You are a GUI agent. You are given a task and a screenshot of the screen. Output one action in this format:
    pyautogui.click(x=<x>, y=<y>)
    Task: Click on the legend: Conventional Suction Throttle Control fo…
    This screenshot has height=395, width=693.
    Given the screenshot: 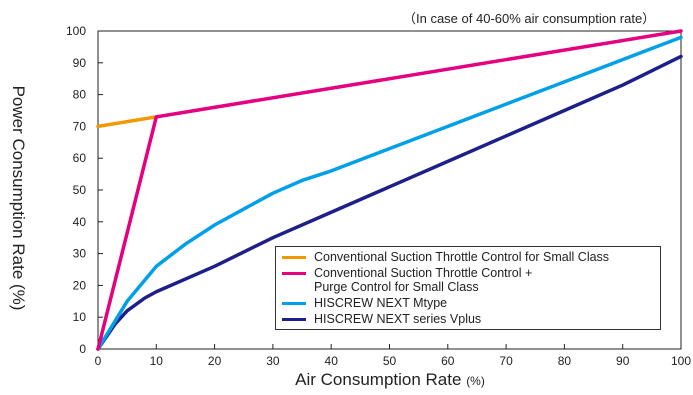 What is the action you would take?
    pyautogui.click(x=468, y=288)
    